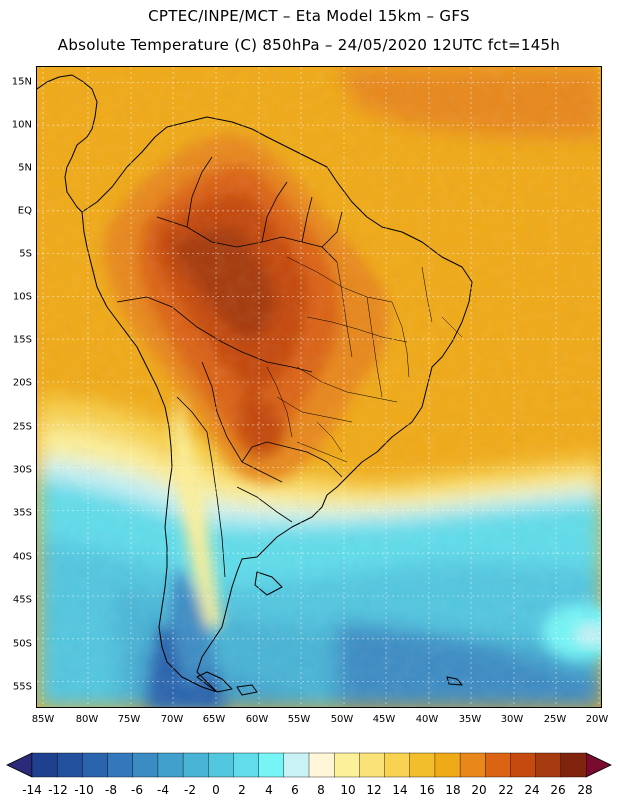 This screenshot has width=618, height=800. What do you see at coordinates (400, 790) in the screenshot?
I see `colorbar-label: 14` at bounding box center [400, 790].